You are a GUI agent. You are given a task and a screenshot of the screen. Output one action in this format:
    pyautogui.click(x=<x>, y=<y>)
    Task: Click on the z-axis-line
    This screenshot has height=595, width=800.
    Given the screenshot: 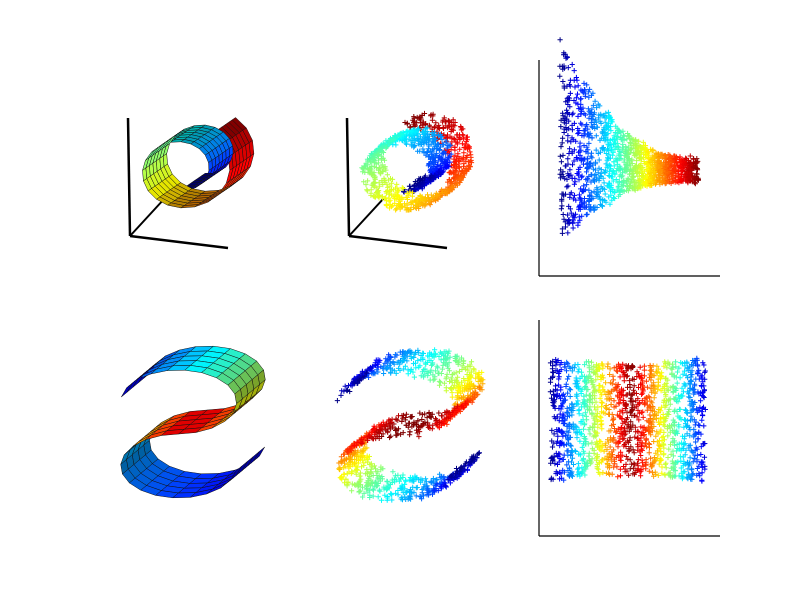 What is the action you would take?
    pyautogui.click(x=348, y=177)
    